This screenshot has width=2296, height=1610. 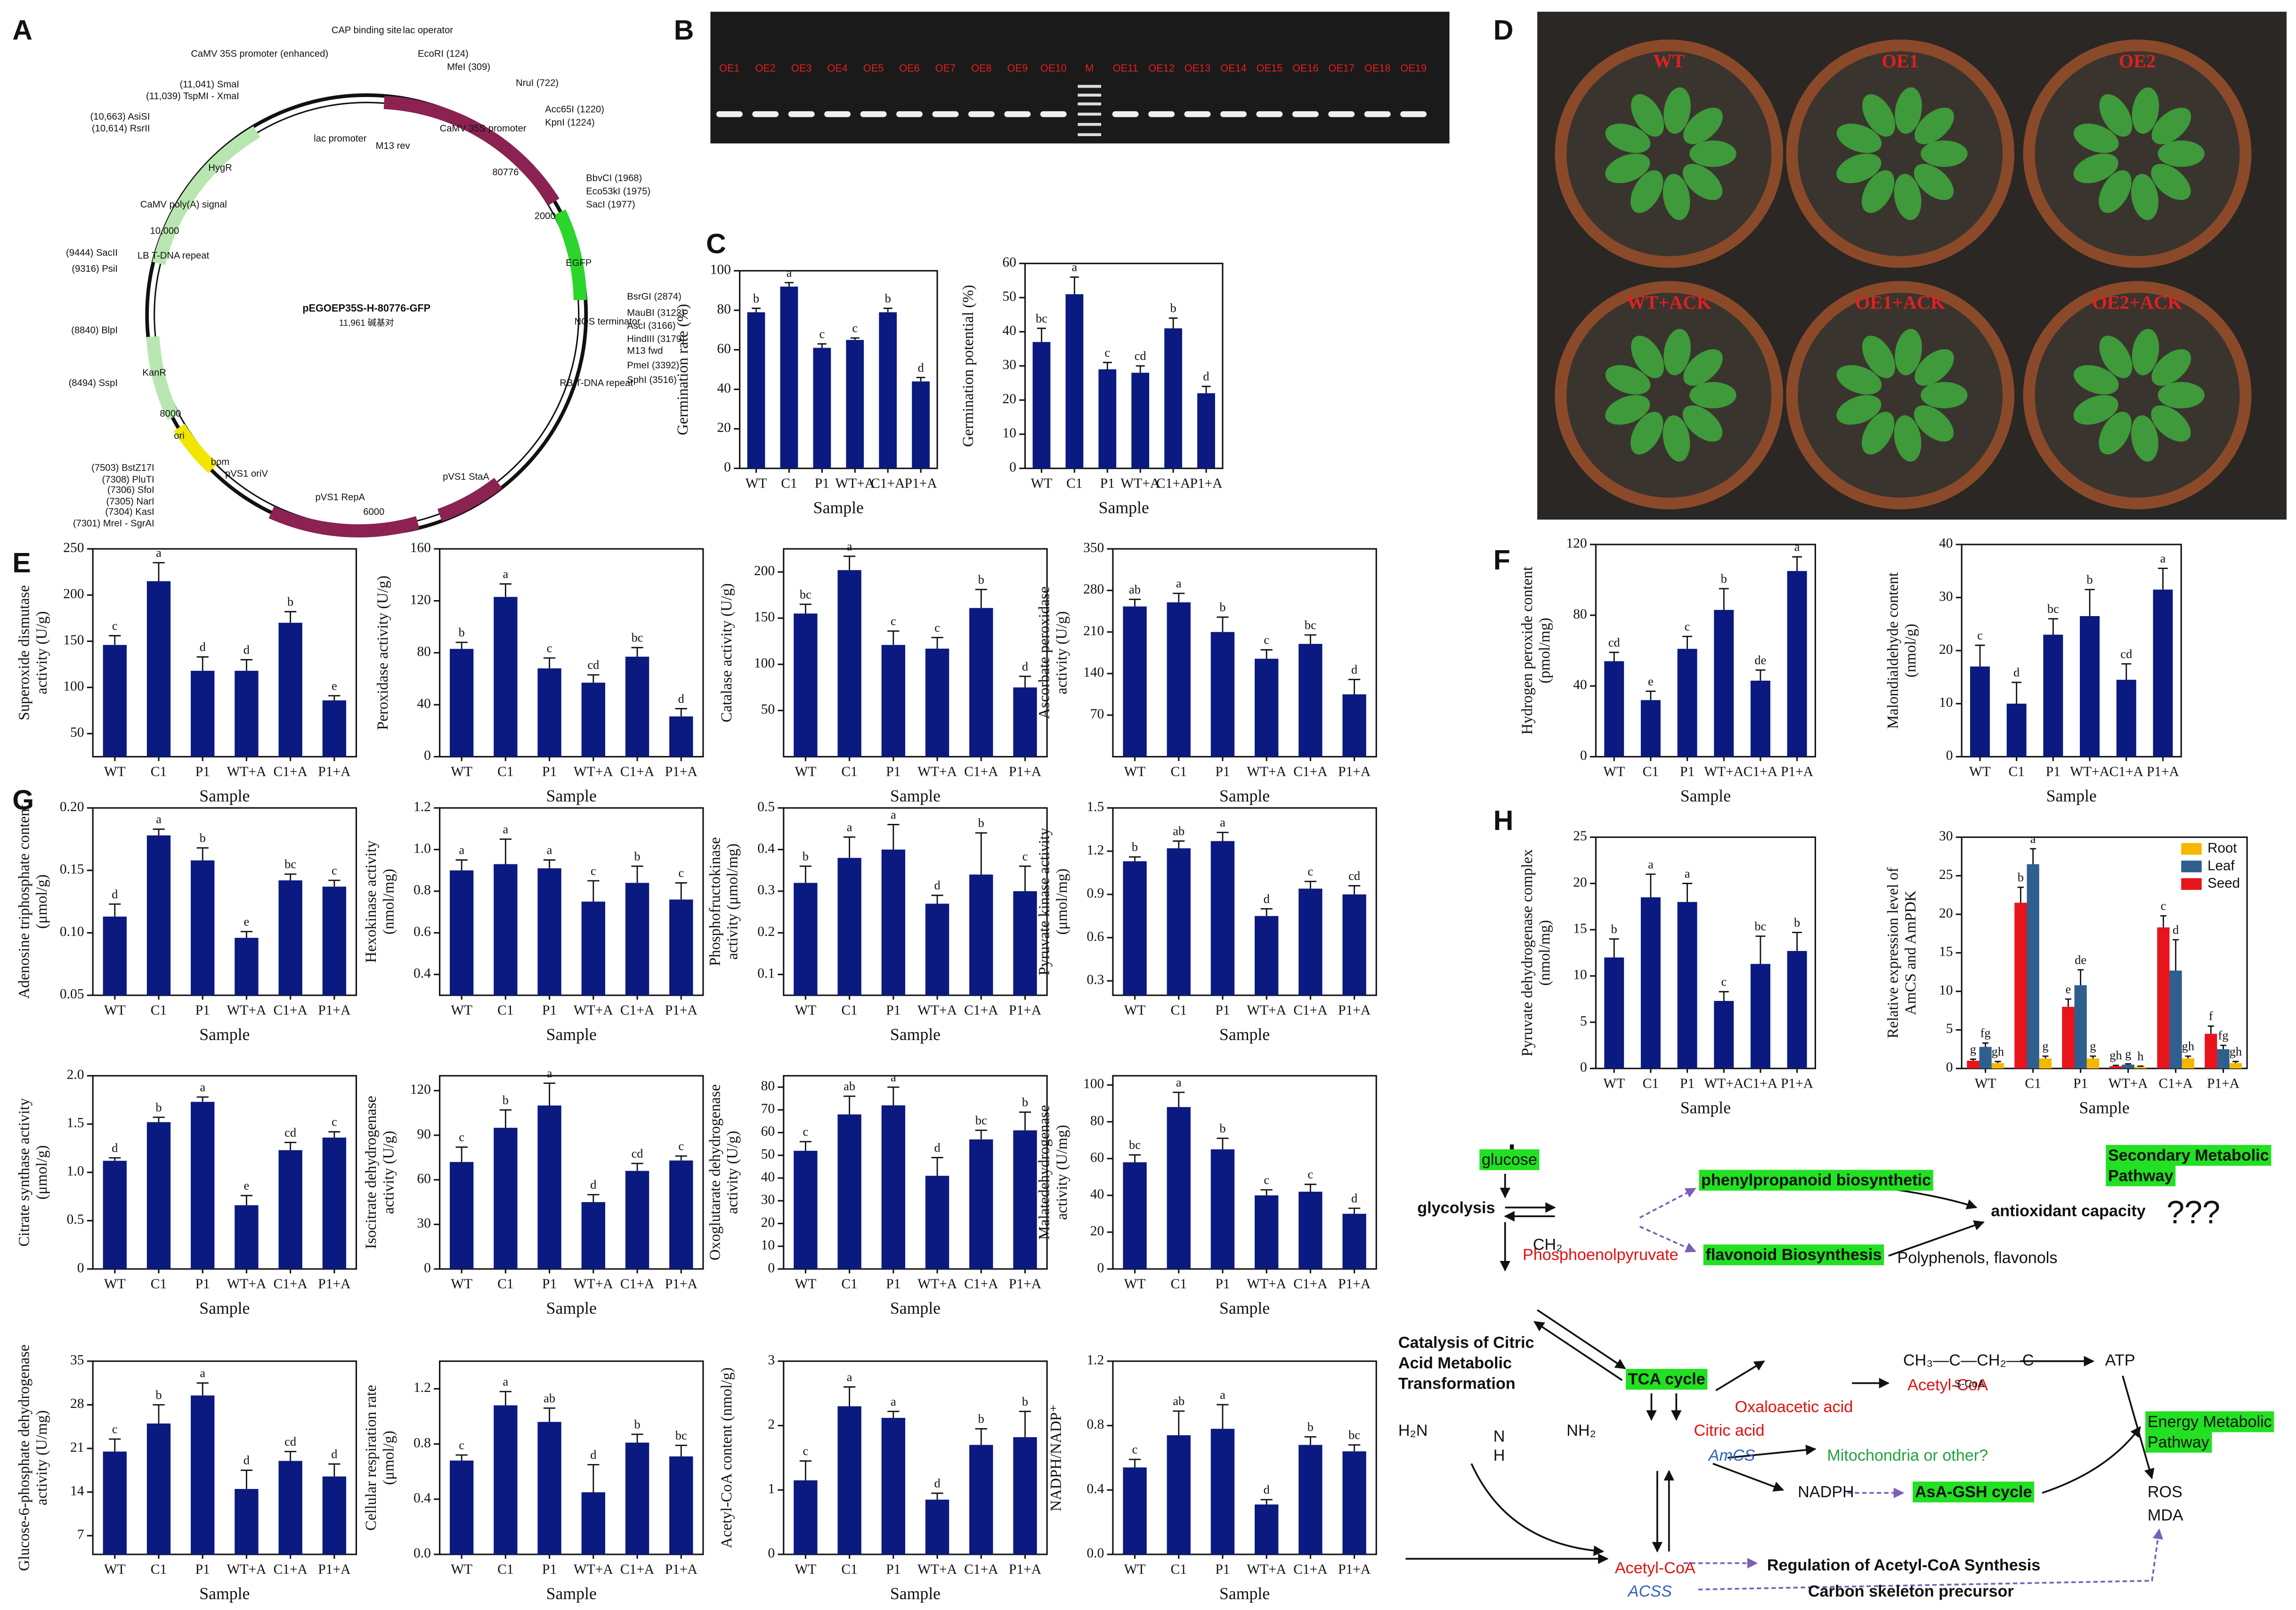 I want to click on y-tick-label: 250, so click(x=73, y=547).